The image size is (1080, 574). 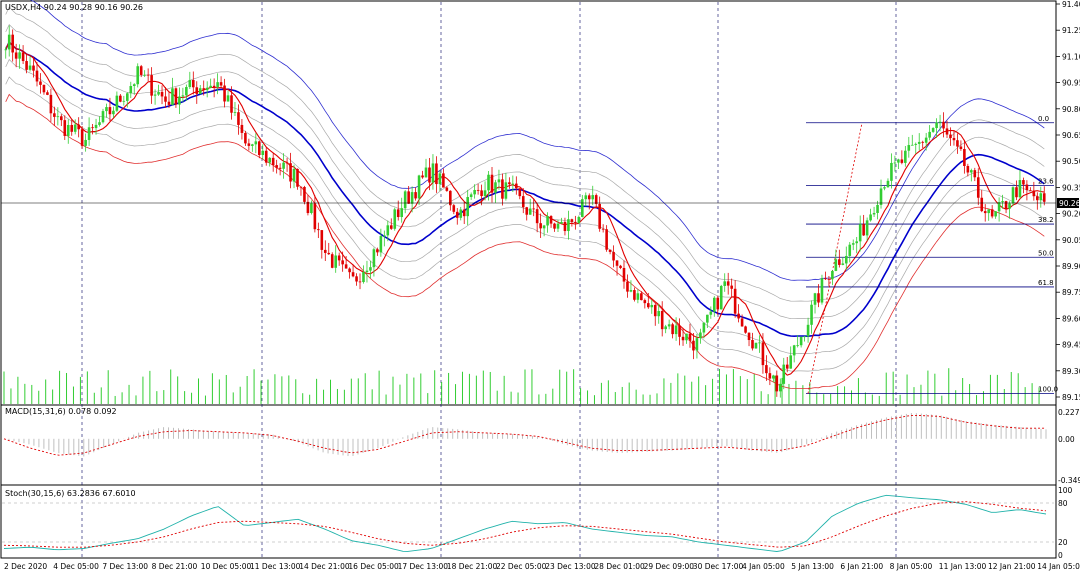 I want to click on stoch-signal-line, so click(x=525, y=524).